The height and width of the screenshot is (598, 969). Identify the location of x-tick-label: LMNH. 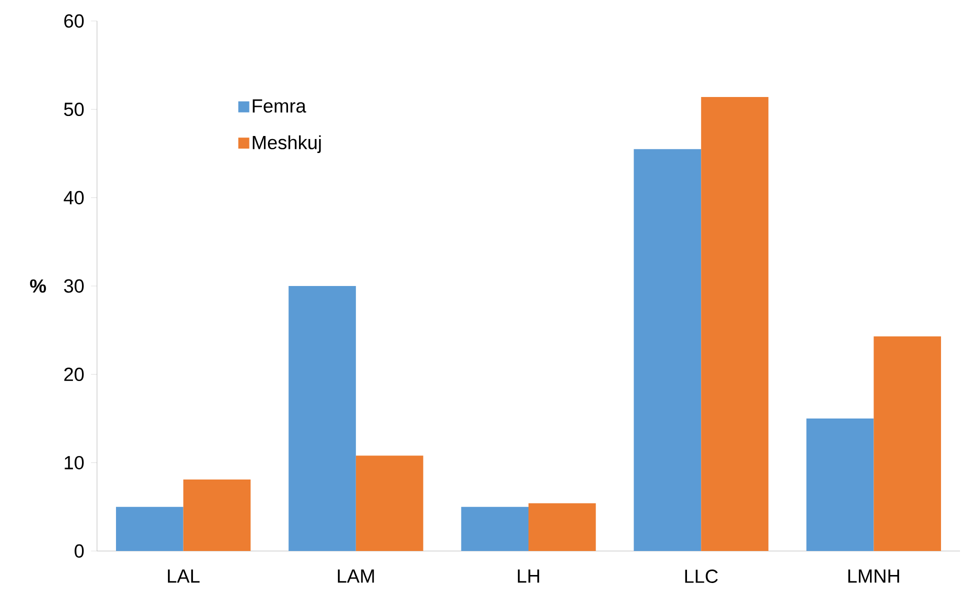
(874, 576).